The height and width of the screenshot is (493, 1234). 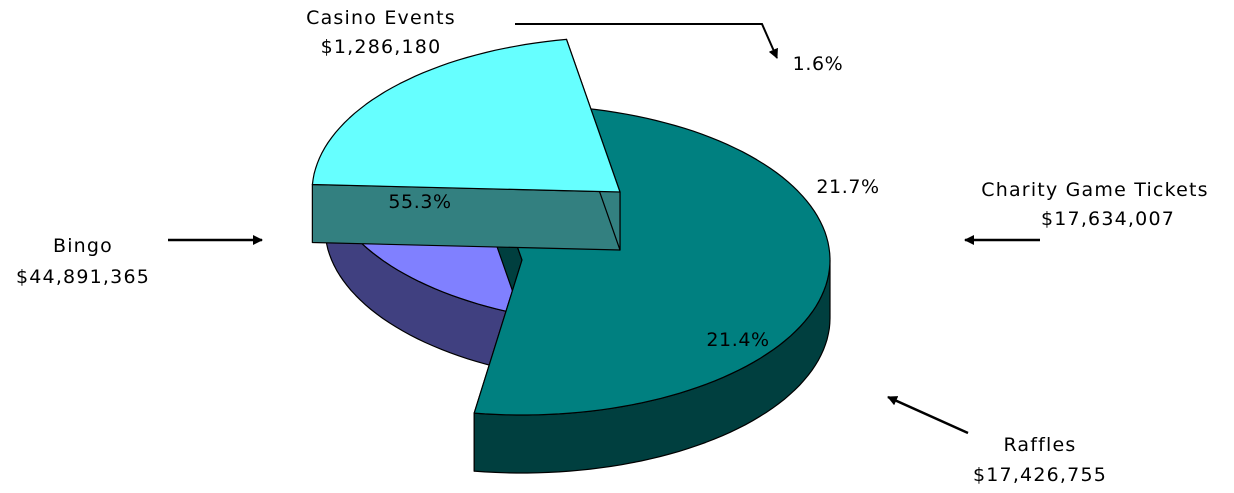 I want to click on callout-amount-casino-events: $1,286,180, so click(x=381, y=47).